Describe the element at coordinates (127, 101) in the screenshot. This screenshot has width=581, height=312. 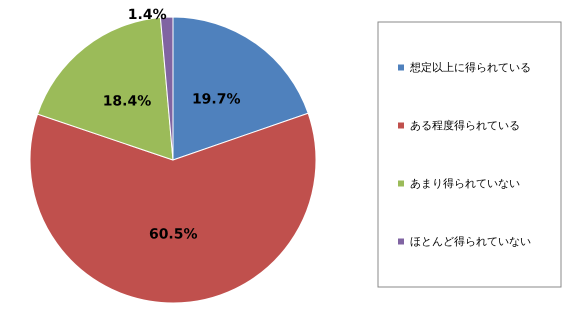
I see `data-label: 18.4%` at that location.